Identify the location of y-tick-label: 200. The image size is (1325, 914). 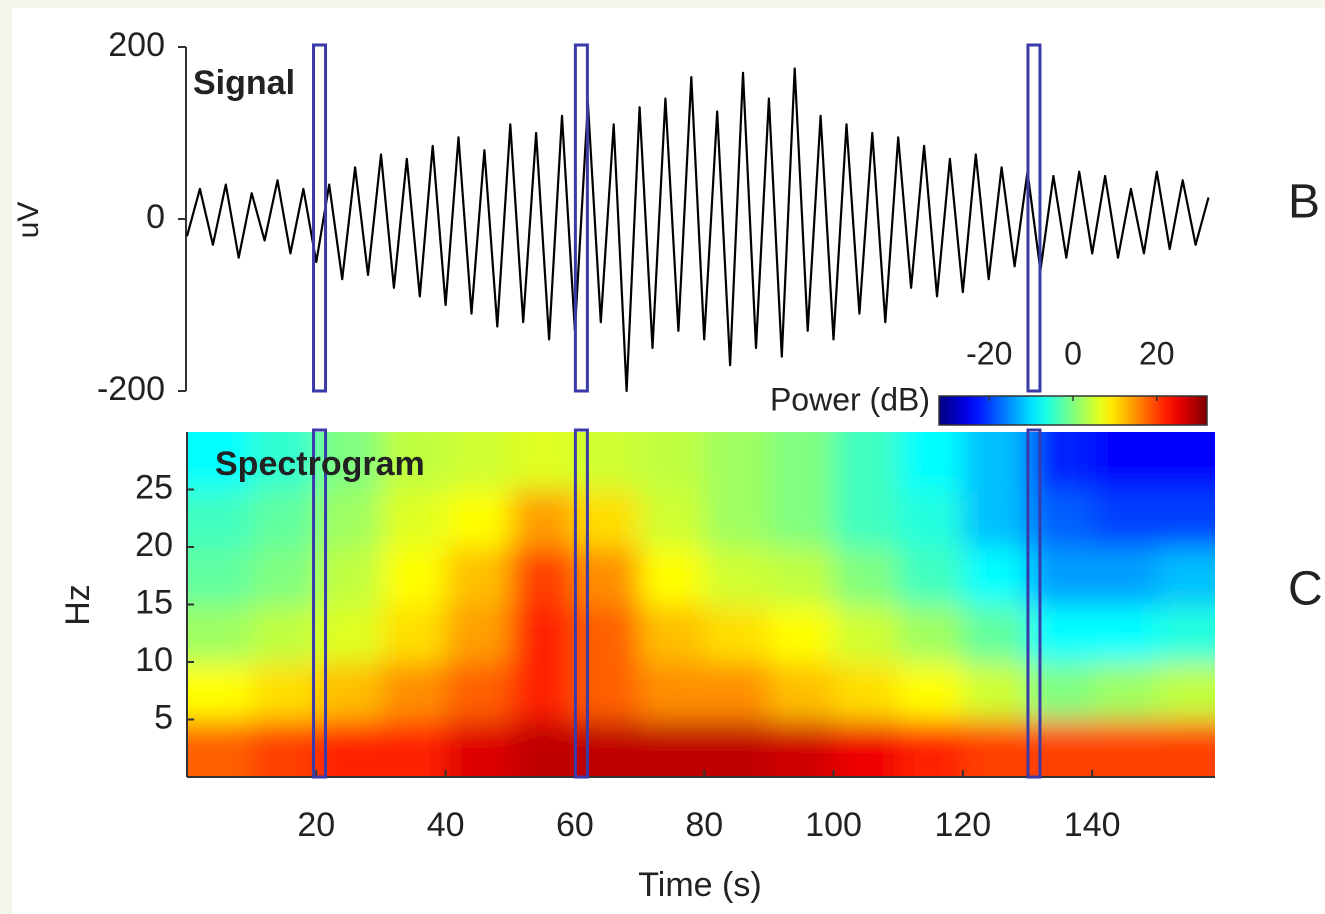
(136, 45).